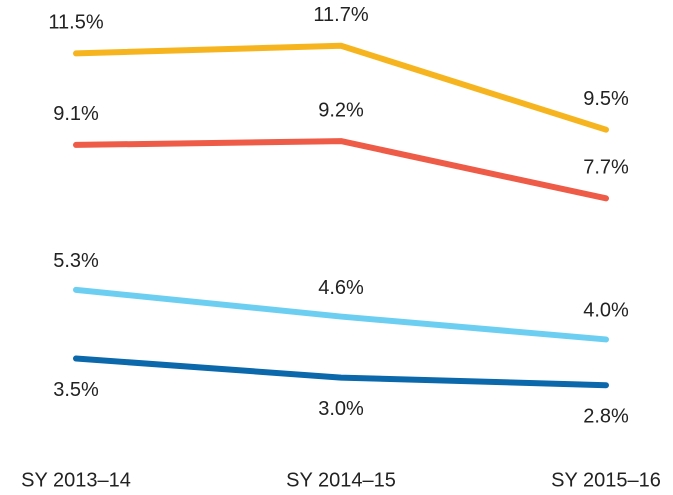 This screenshot has width=673, height=495. Describe the element at coordinates (76, 390) in the screenshot. I see `data-label: 3.5%` at that location.